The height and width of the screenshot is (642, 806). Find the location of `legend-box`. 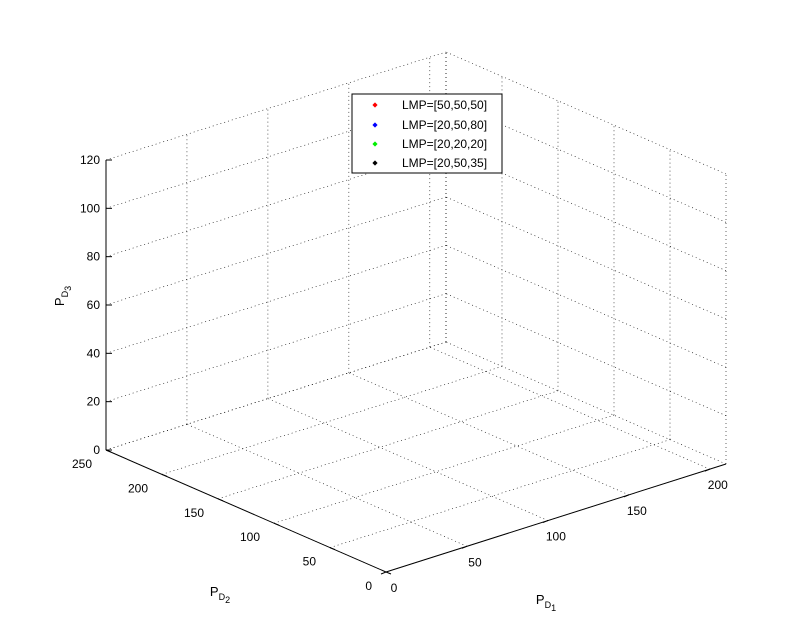

legend-box is located at coordinates (427, 133).